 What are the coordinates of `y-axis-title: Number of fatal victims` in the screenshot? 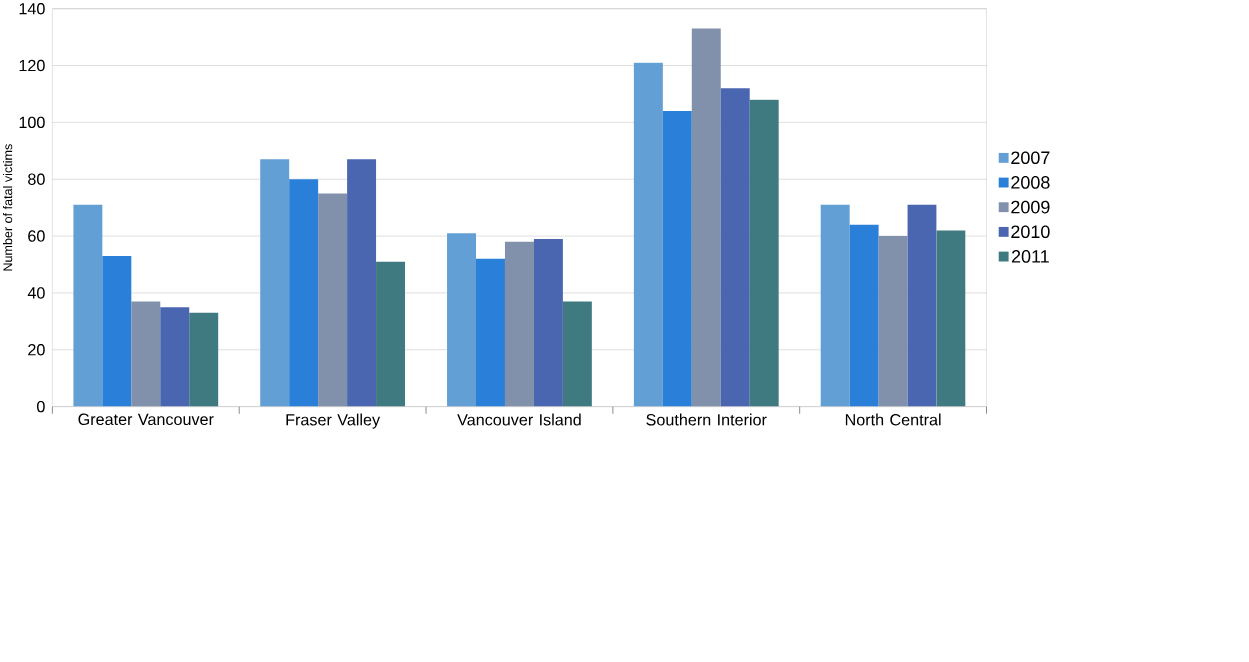 It's located at (8, 207).